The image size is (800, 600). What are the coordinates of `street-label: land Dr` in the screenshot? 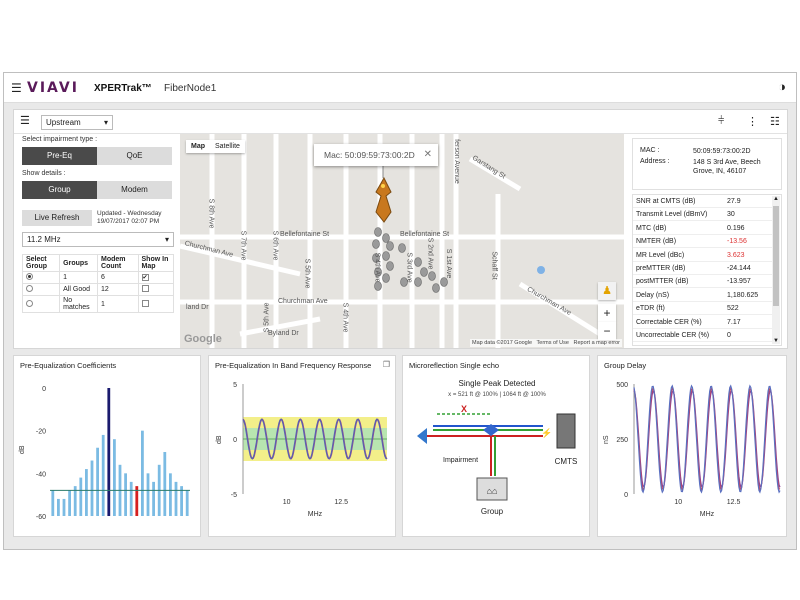 It's located at (197, 307).